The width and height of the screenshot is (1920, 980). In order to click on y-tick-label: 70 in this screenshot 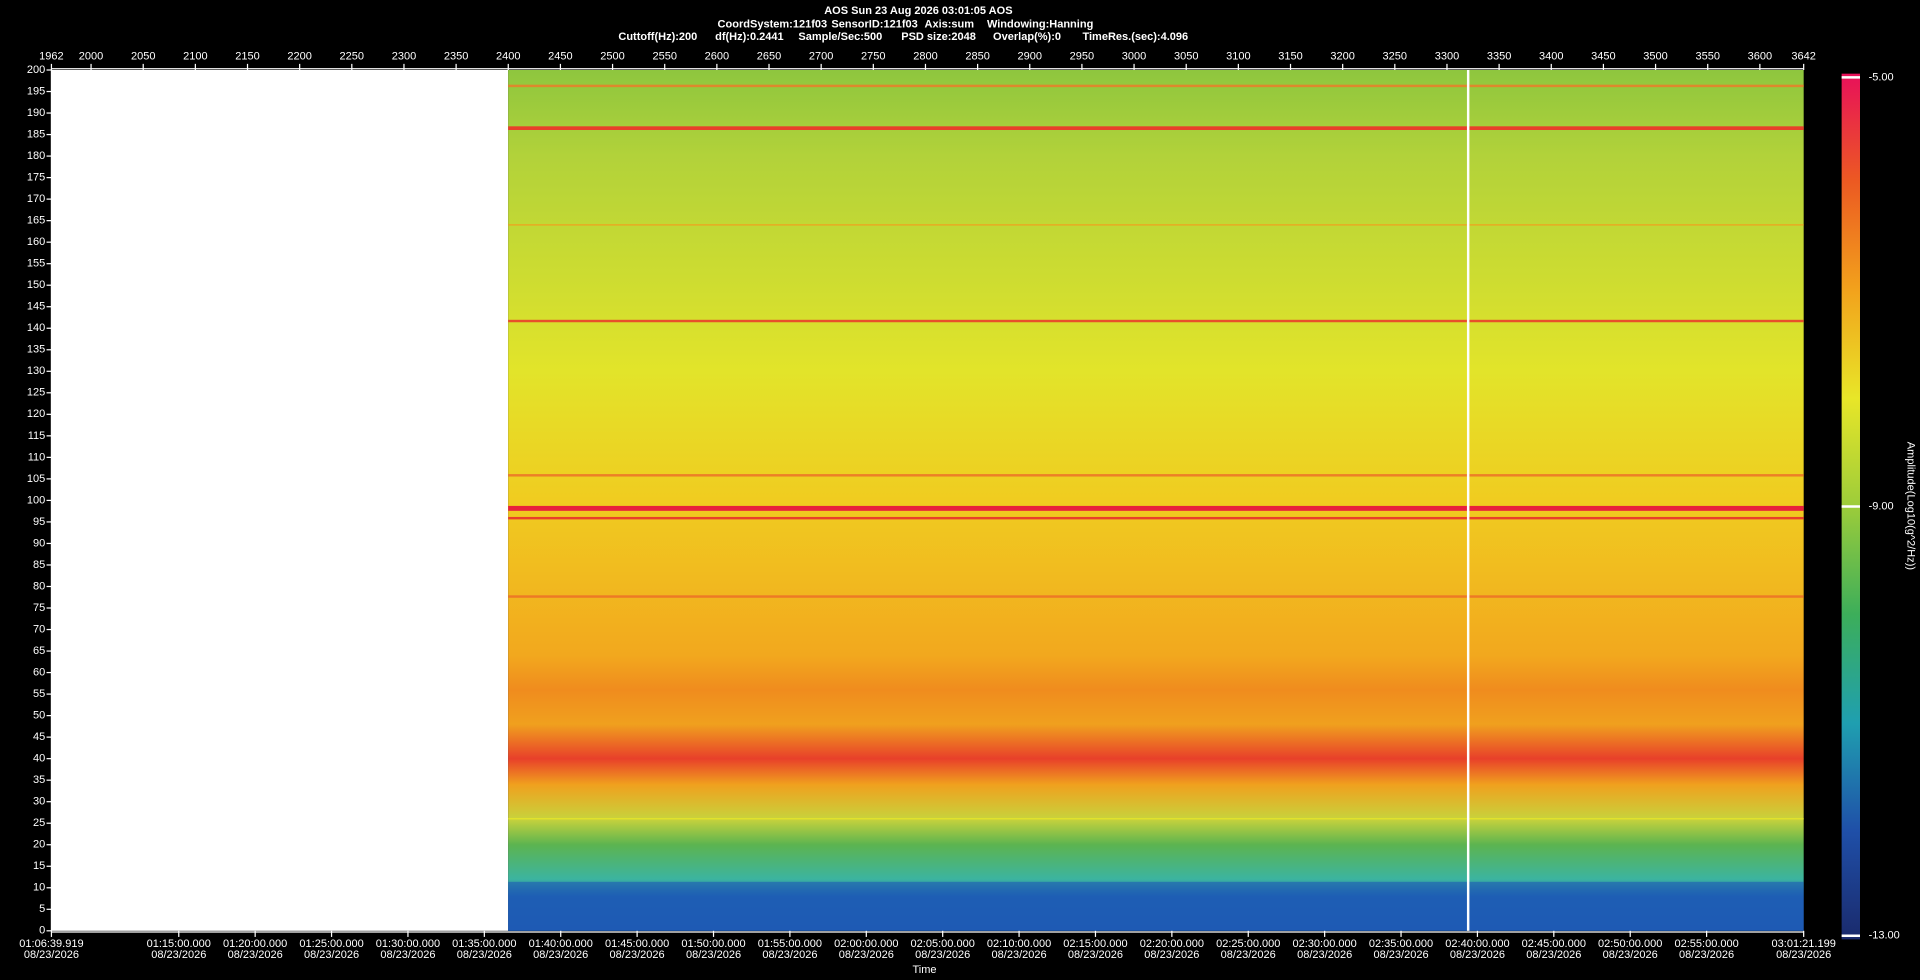, I will do `click(39, 629)`.